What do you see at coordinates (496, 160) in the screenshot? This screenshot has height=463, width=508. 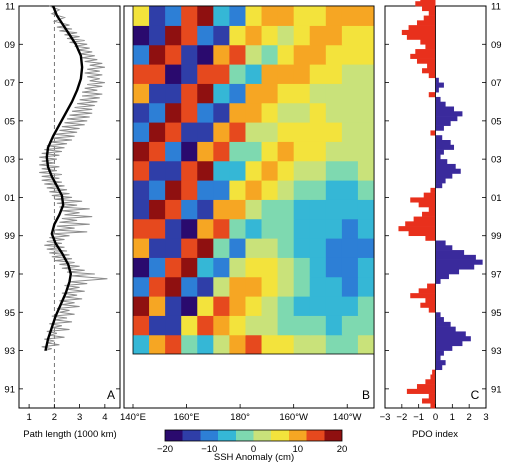 I see `panel-c-y-tick-label: 03` at bounding box center [496, 160].